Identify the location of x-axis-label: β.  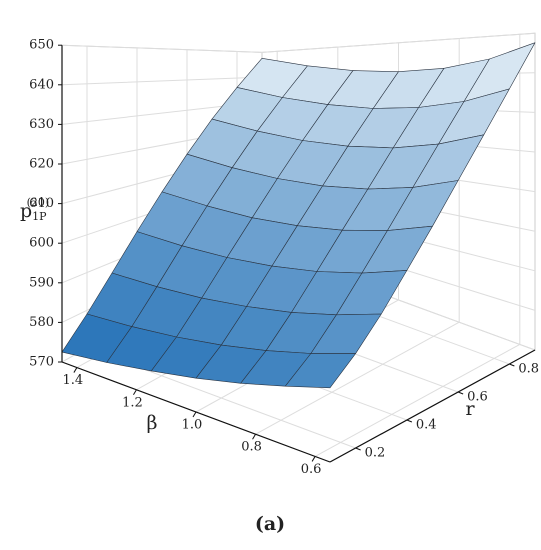
(152, 423).